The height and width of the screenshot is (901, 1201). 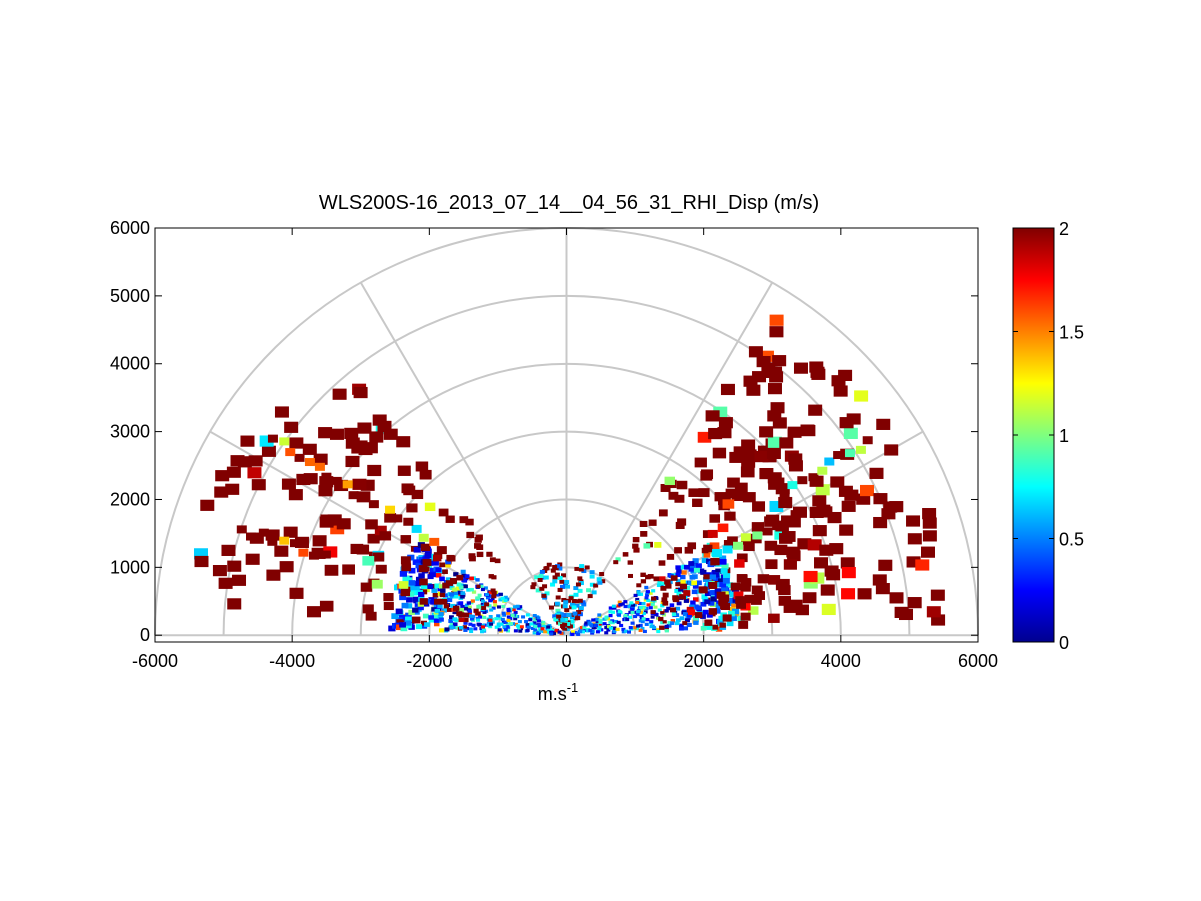 What do you see at coordinates (463, 459) in the screenshot?
I see `angle-spoke` at bounding box center [463, 459].